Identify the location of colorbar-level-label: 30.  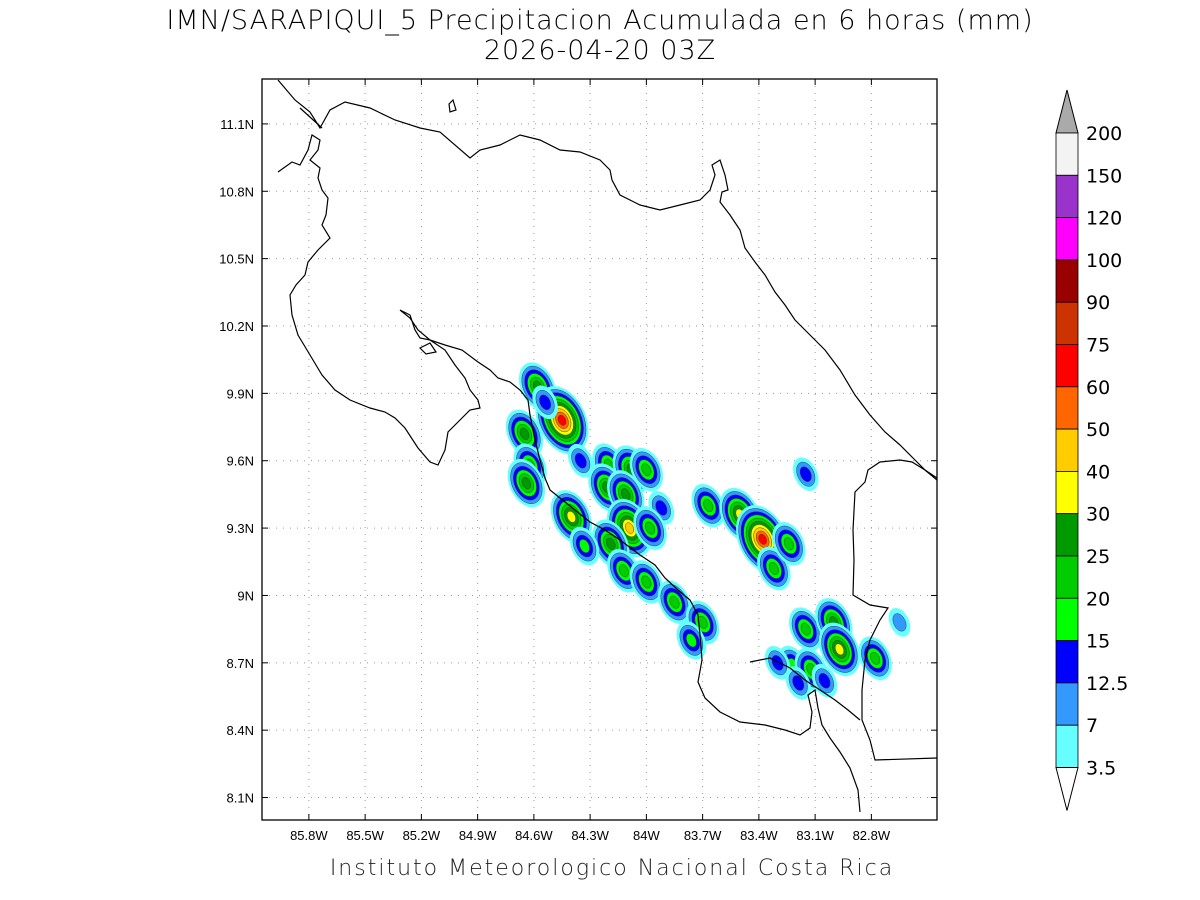
(1098, 515).